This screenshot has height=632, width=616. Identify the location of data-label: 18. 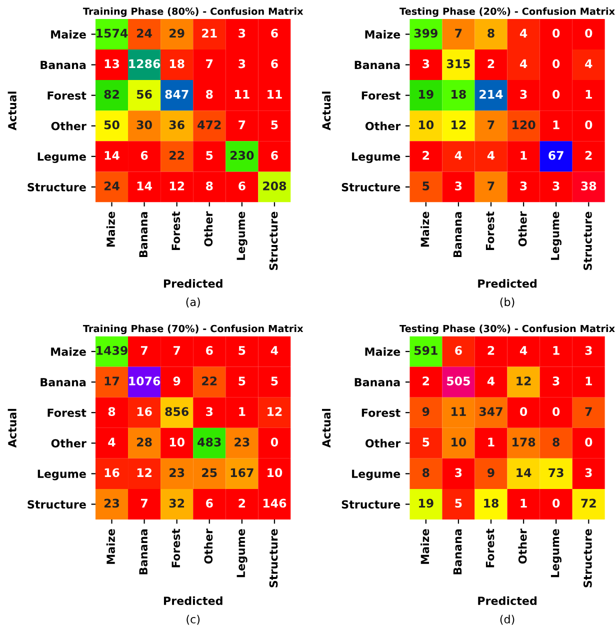
(491, 503).